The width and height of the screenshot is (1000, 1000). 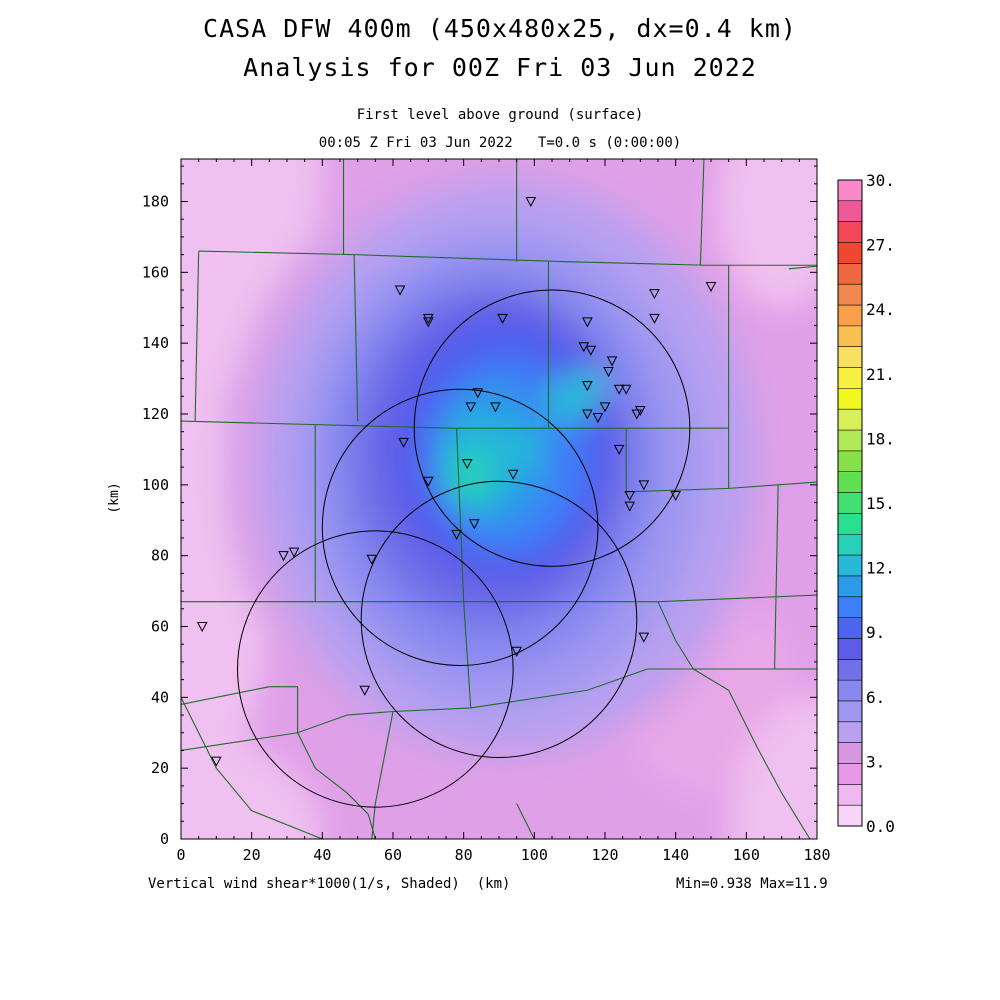 What do you see at coordinates (746, 855) in the screenshot?
I see `x-tick-label: 160` at bounding box center [746, 855].